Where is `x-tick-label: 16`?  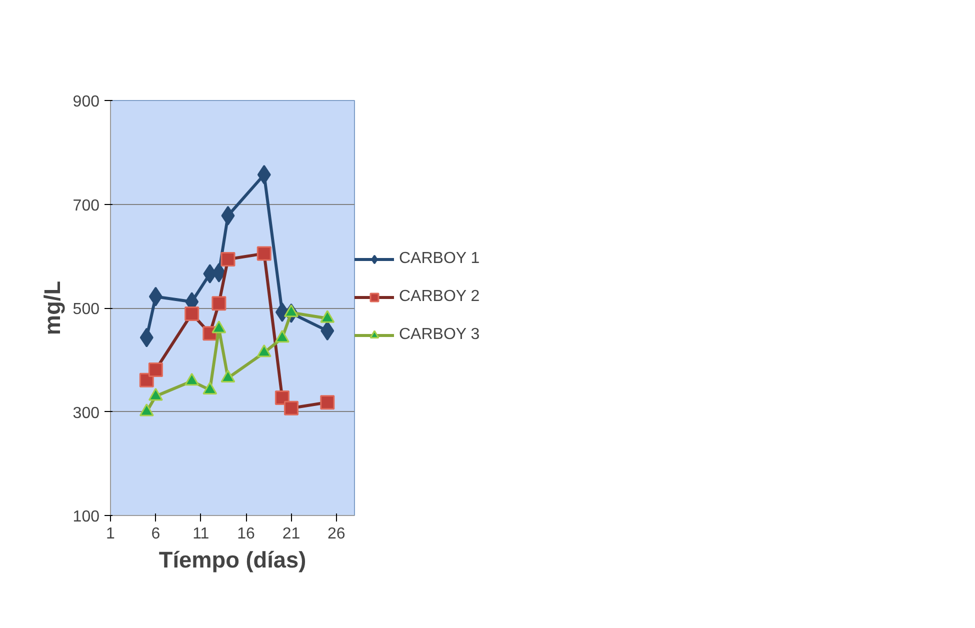 x-tick-label: 16 is located at coordinates (246, 534).